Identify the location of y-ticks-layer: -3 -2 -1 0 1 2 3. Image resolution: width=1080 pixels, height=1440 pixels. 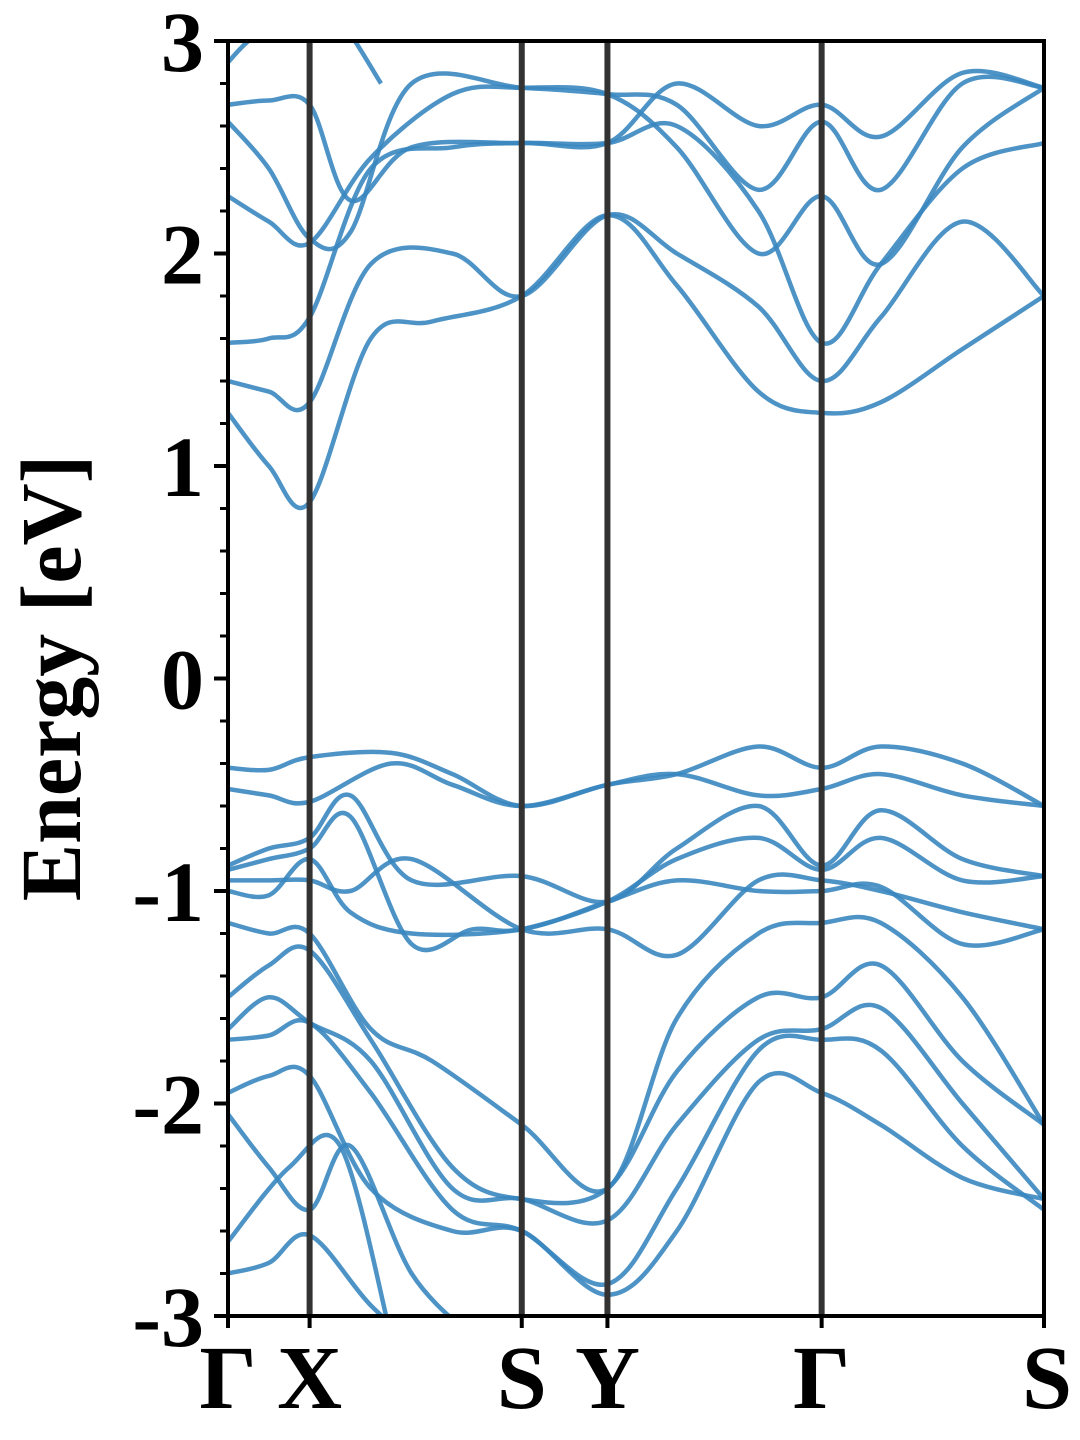
(180, 682).